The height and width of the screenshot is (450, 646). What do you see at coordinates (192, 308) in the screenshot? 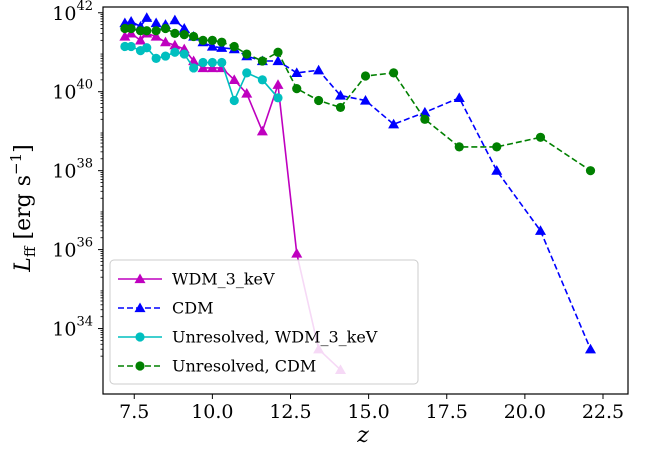
I see `legend-label: CDM` at bounding box center [192, 308].